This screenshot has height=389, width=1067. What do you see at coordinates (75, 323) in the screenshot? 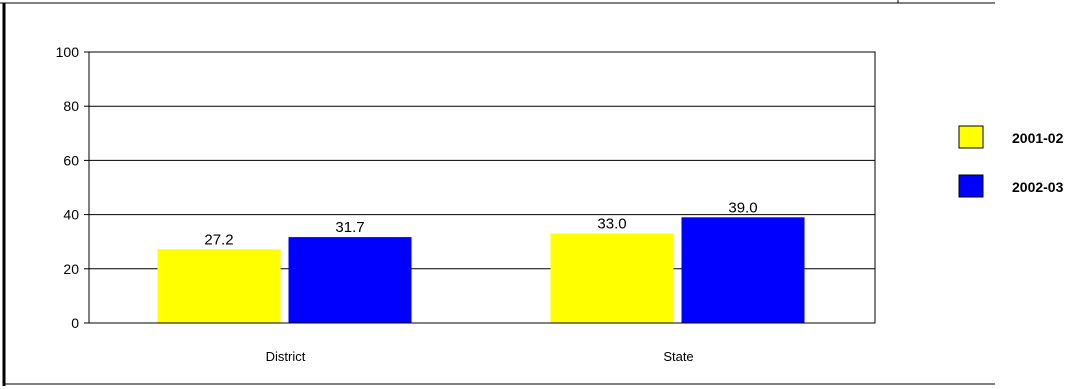
I see `y-tick-label-0: 0` at bounding box center [75, 323].